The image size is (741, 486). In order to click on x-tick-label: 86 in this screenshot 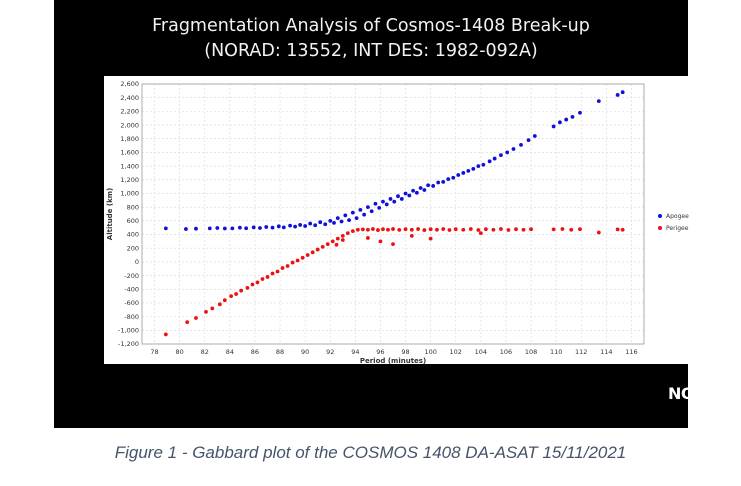, I will do `click(255, 352)`.